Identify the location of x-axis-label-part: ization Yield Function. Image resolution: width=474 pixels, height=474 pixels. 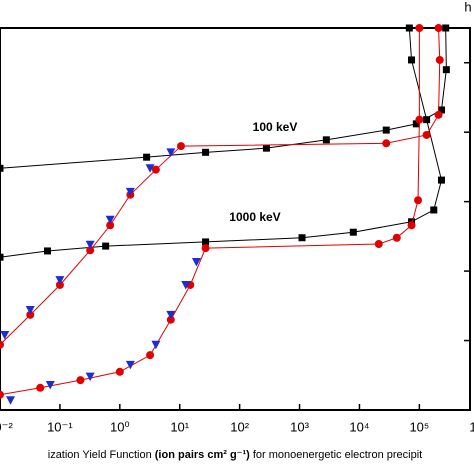
(101, 455).